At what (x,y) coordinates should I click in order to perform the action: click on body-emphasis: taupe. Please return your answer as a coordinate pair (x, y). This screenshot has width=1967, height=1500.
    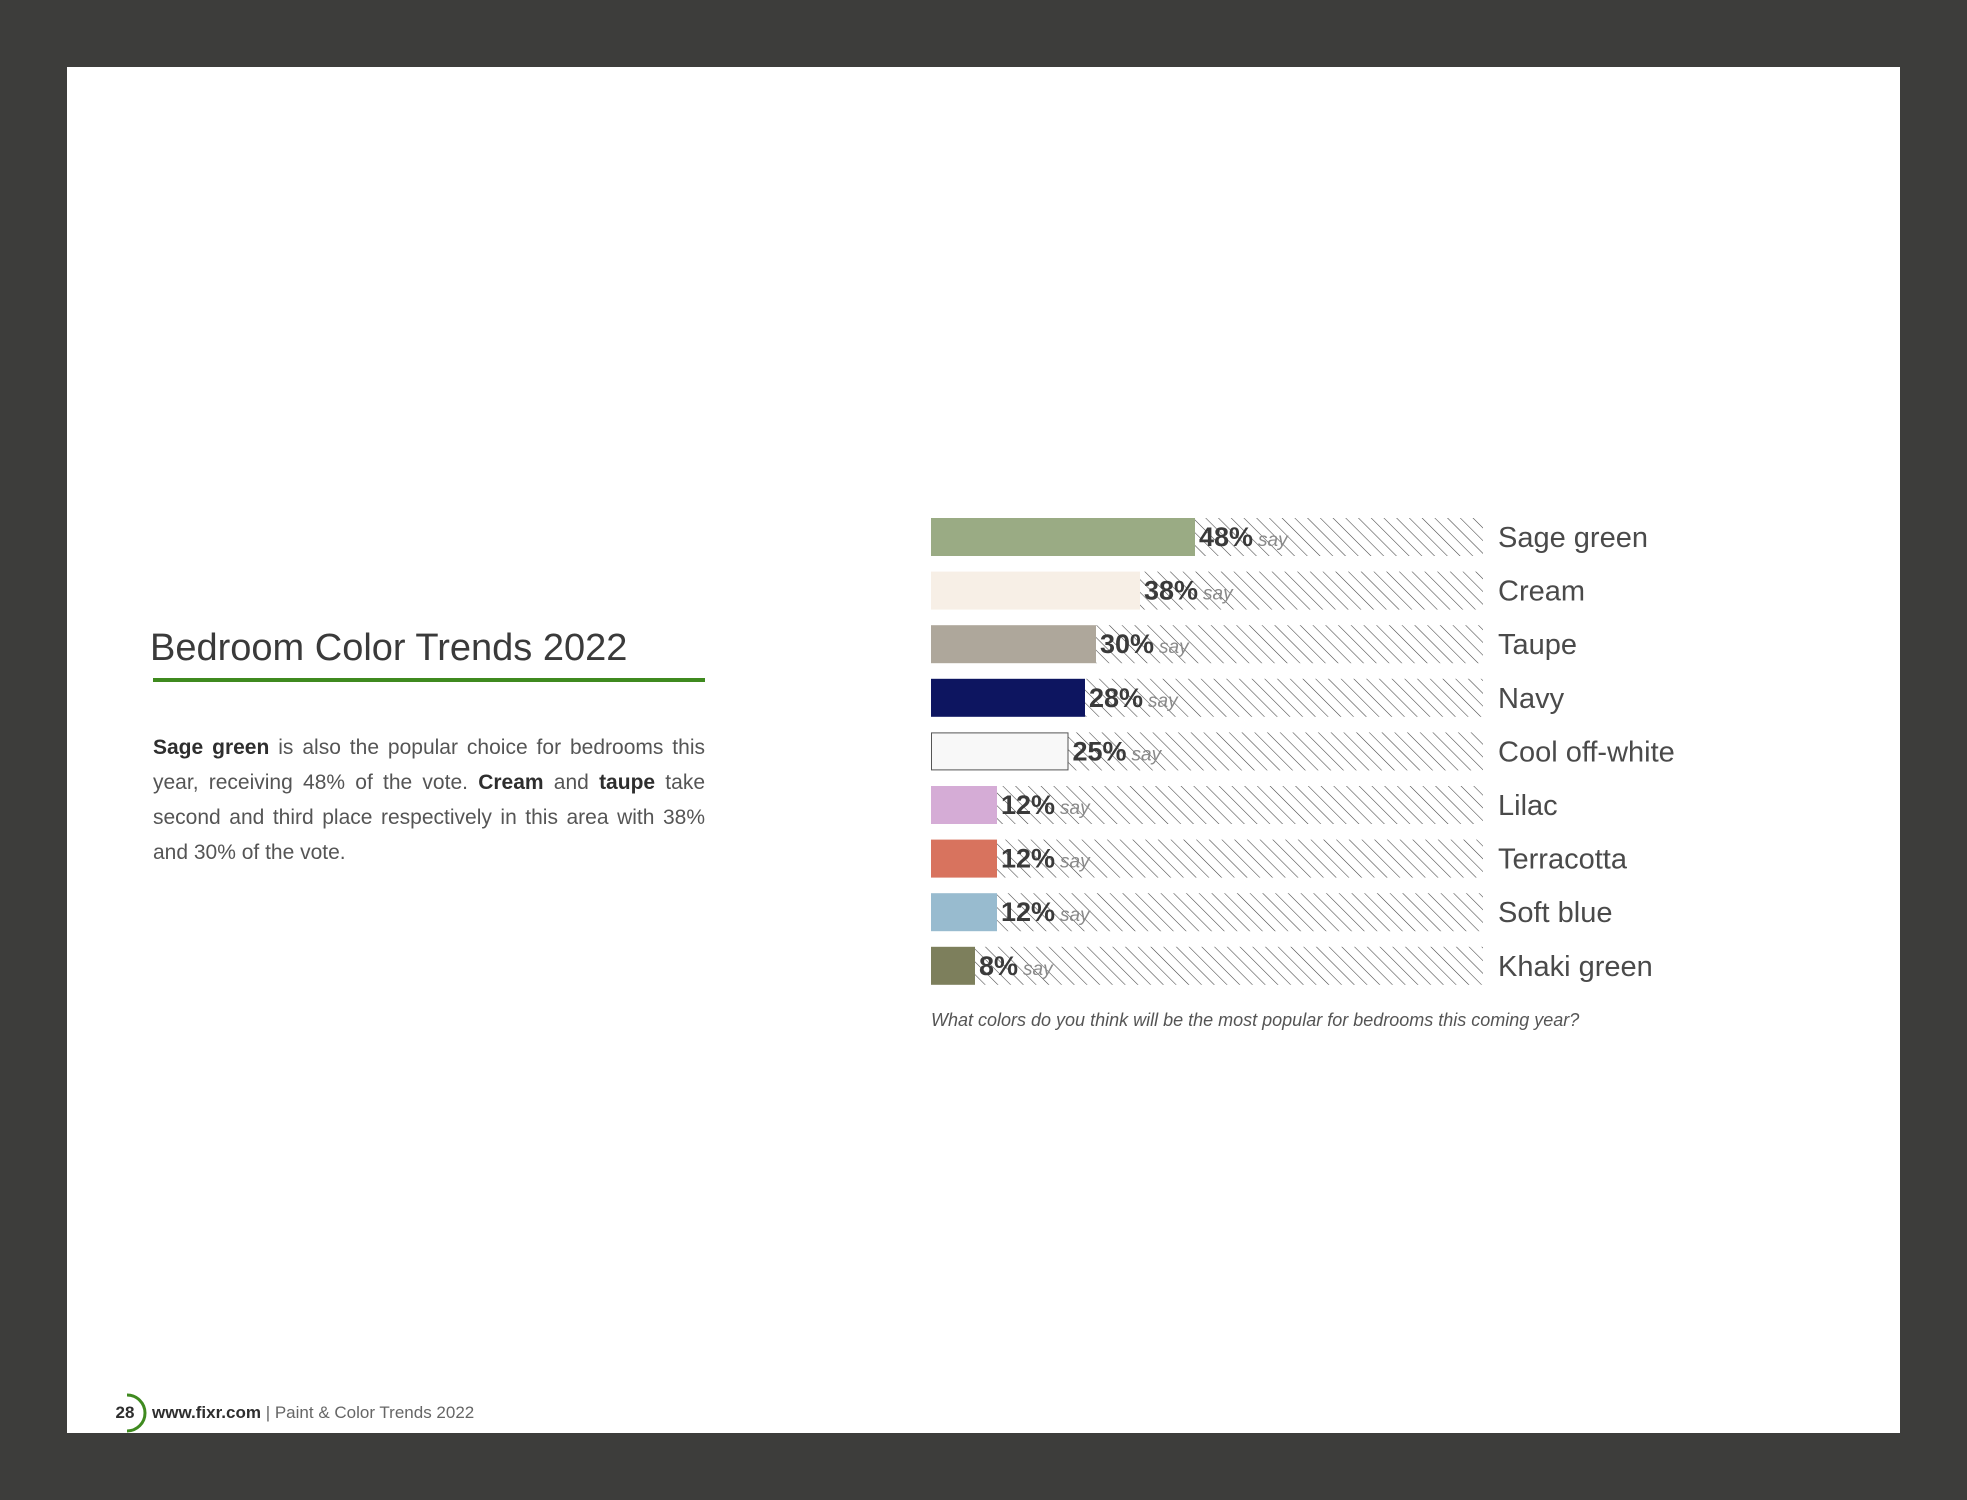
    Looking at the image, I should click on (627, 782).